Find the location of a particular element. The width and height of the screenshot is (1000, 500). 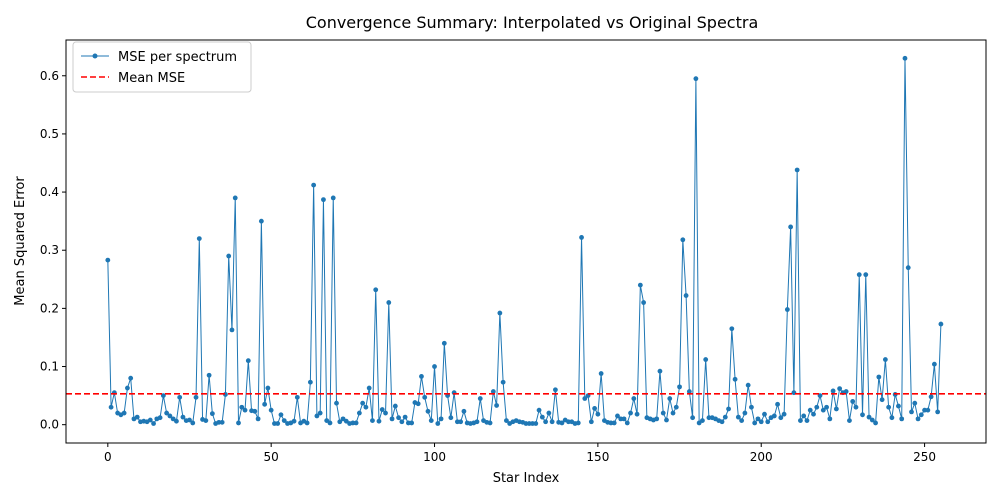

y-tick-label: 0.5 is located at coordinates (49, 134).